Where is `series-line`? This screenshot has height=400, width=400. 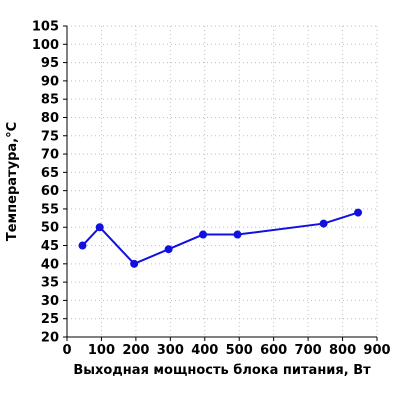 series-line is located at coordinates (220, 238).